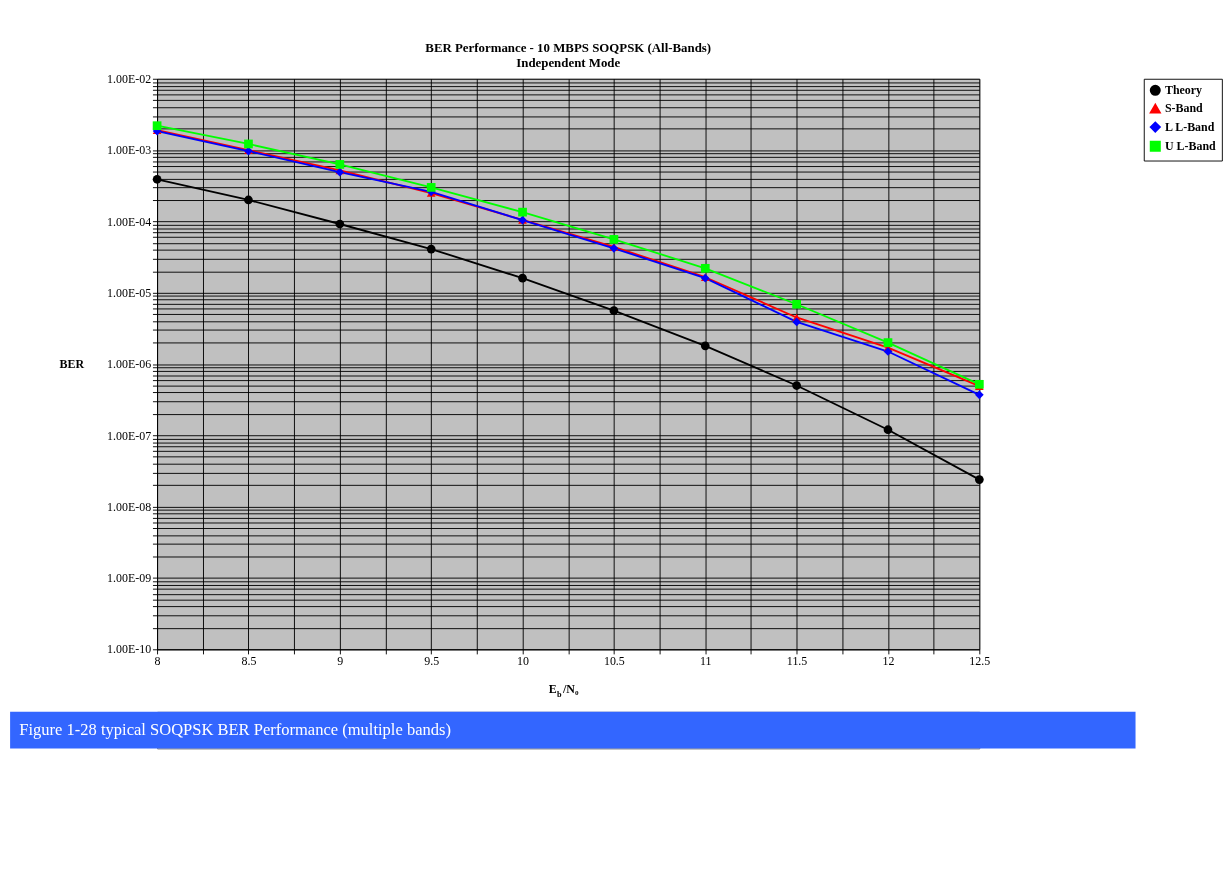  I want to click on y-tick-label: 1.00E-03, so click(129, 150).